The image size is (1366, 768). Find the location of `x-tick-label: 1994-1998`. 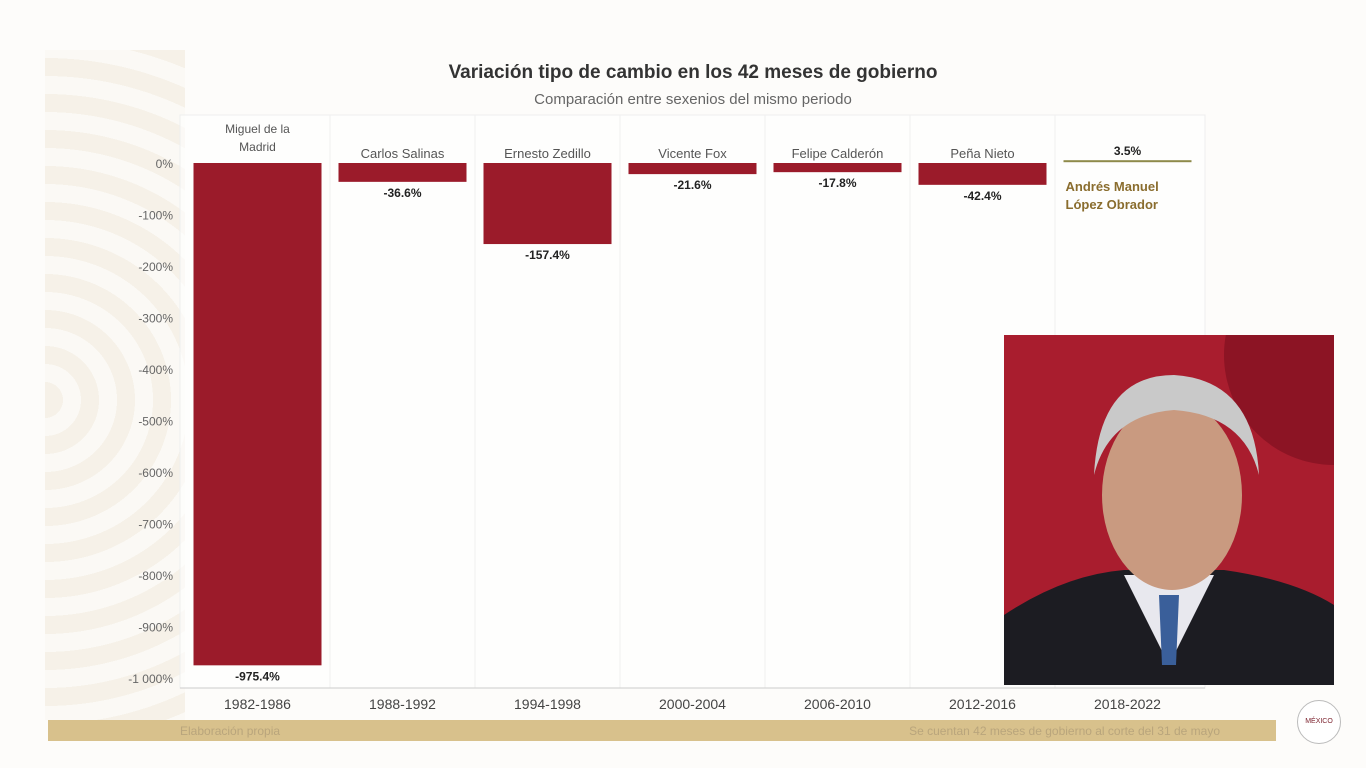

x-tick-label: 1994-1998 is located at coordinates (547, 704).